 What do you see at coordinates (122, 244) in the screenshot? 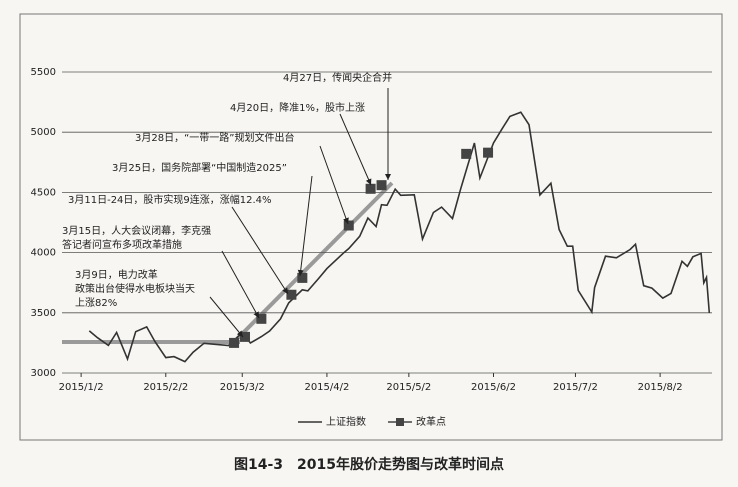
I see `annotation: 答记者问宣布多项改革措施` at bounding box center [122, 244].